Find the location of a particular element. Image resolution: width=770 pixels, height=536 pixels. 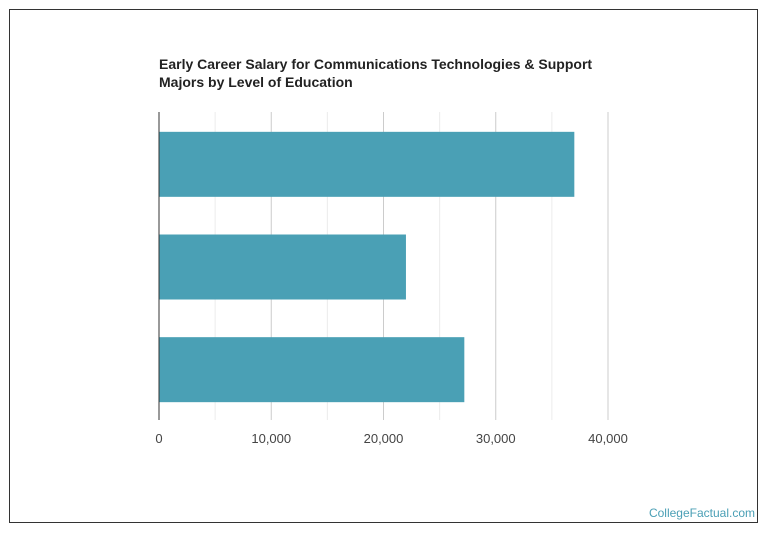

x-tick-label: 0 is located at coordinates (158, 438).